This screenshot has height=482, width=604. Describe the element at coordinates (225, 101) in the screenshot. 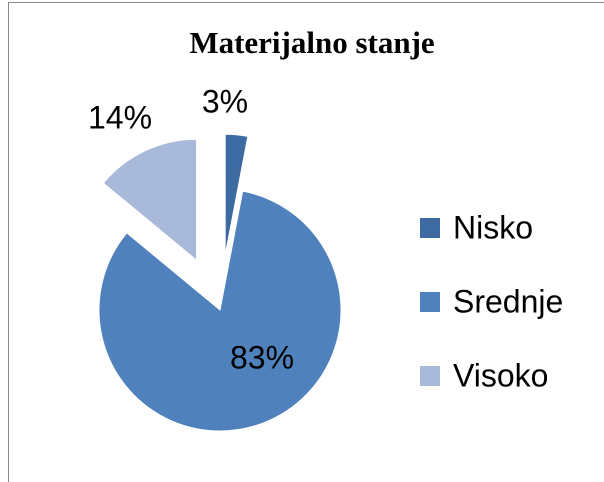

I see `data-label: 3%` at that location.